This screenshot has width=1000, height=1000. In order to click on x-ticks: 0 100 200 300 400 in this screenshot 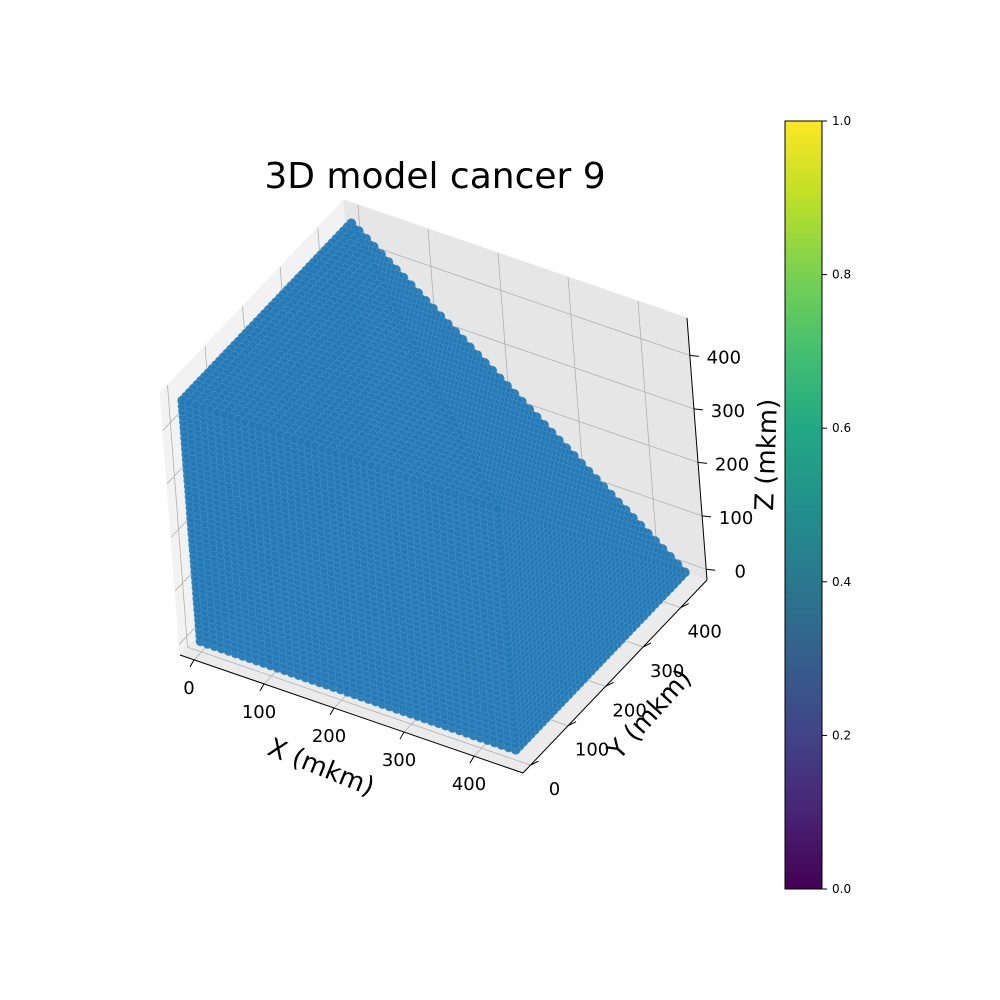, I will do `click(334, 727)`.